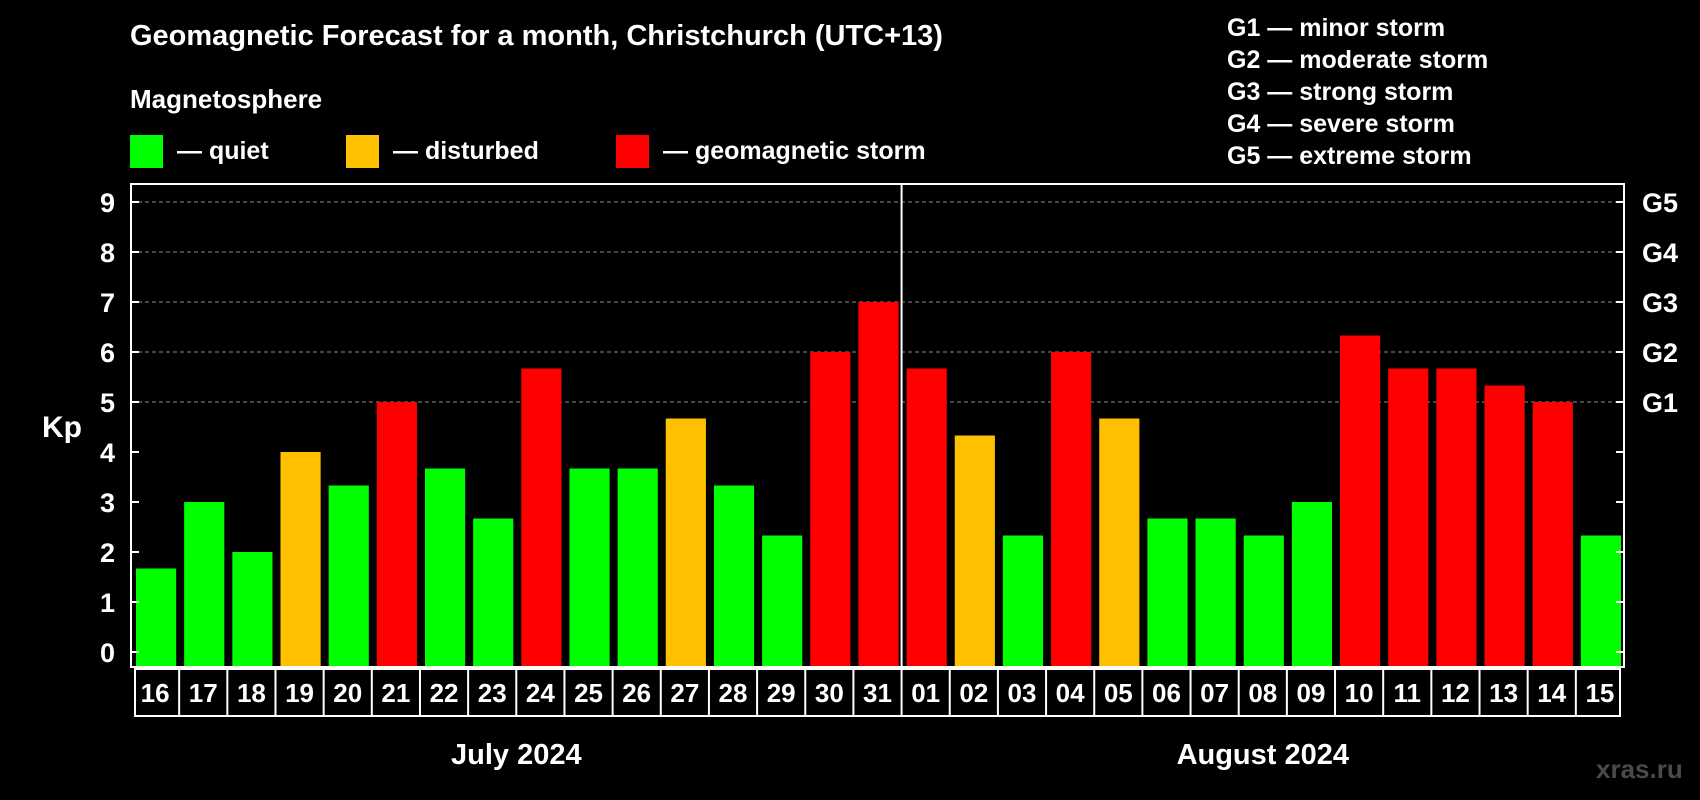  Describe the element at coordinates (1455, 693) in the screenshot. I see `date-label-12: 12` at that location.